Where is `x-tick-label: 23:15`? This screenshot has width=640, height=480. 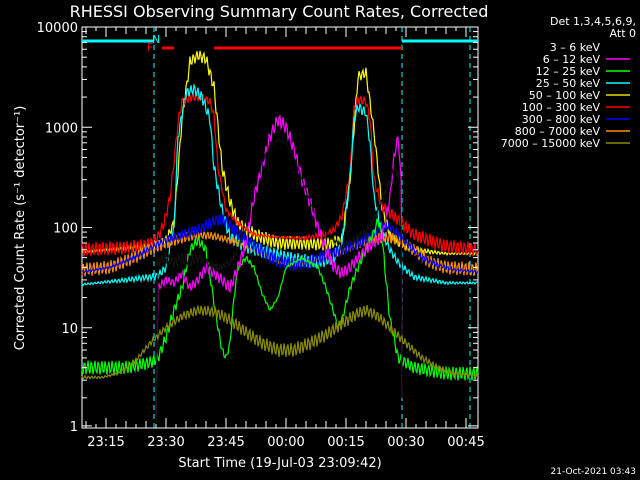
x-tick-label: 23:15 is located at coordinates (105, 442).